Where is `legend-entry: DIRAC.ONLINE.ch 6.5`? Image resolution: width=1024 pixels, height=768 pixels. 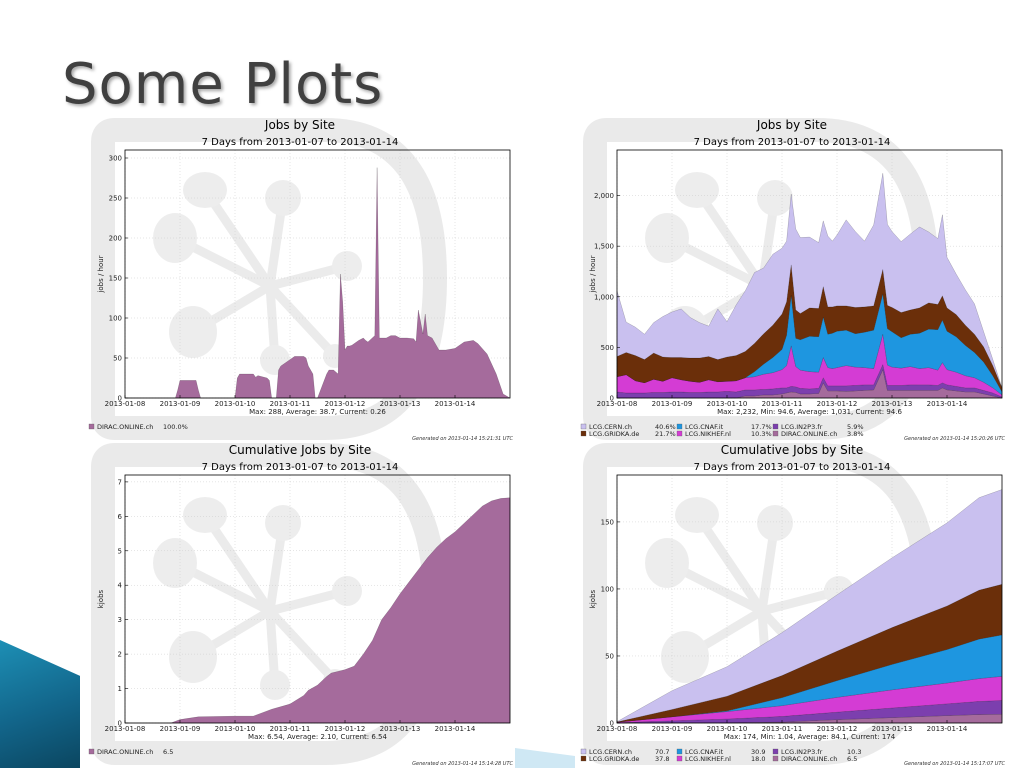
legend-entry: DIRAC.ONLINE.ch 6.5 is located at coordinates (814, 759).